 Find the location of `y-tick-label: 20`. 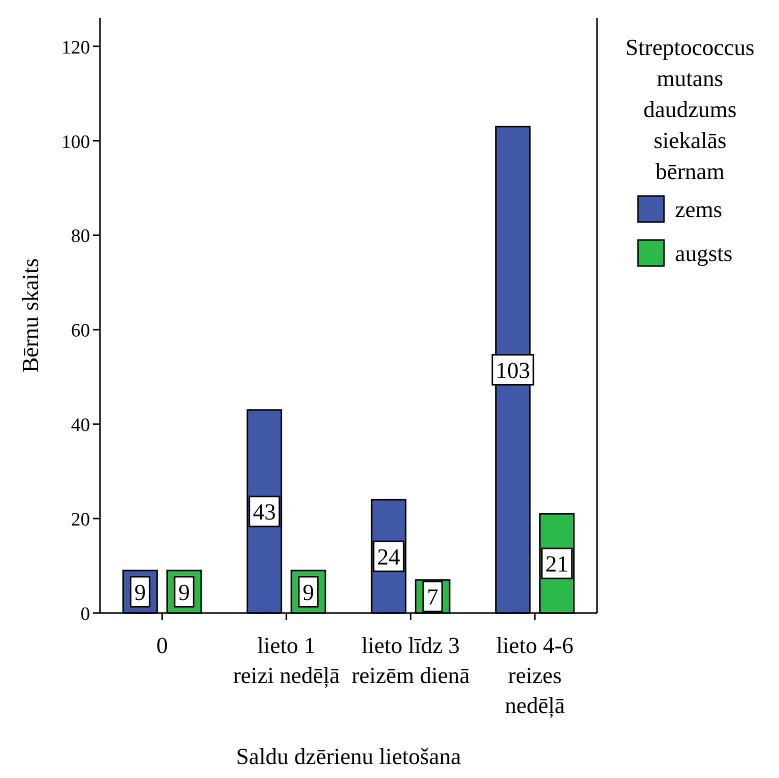

y-tick-label: 20 is located at coordinates (80, 520).